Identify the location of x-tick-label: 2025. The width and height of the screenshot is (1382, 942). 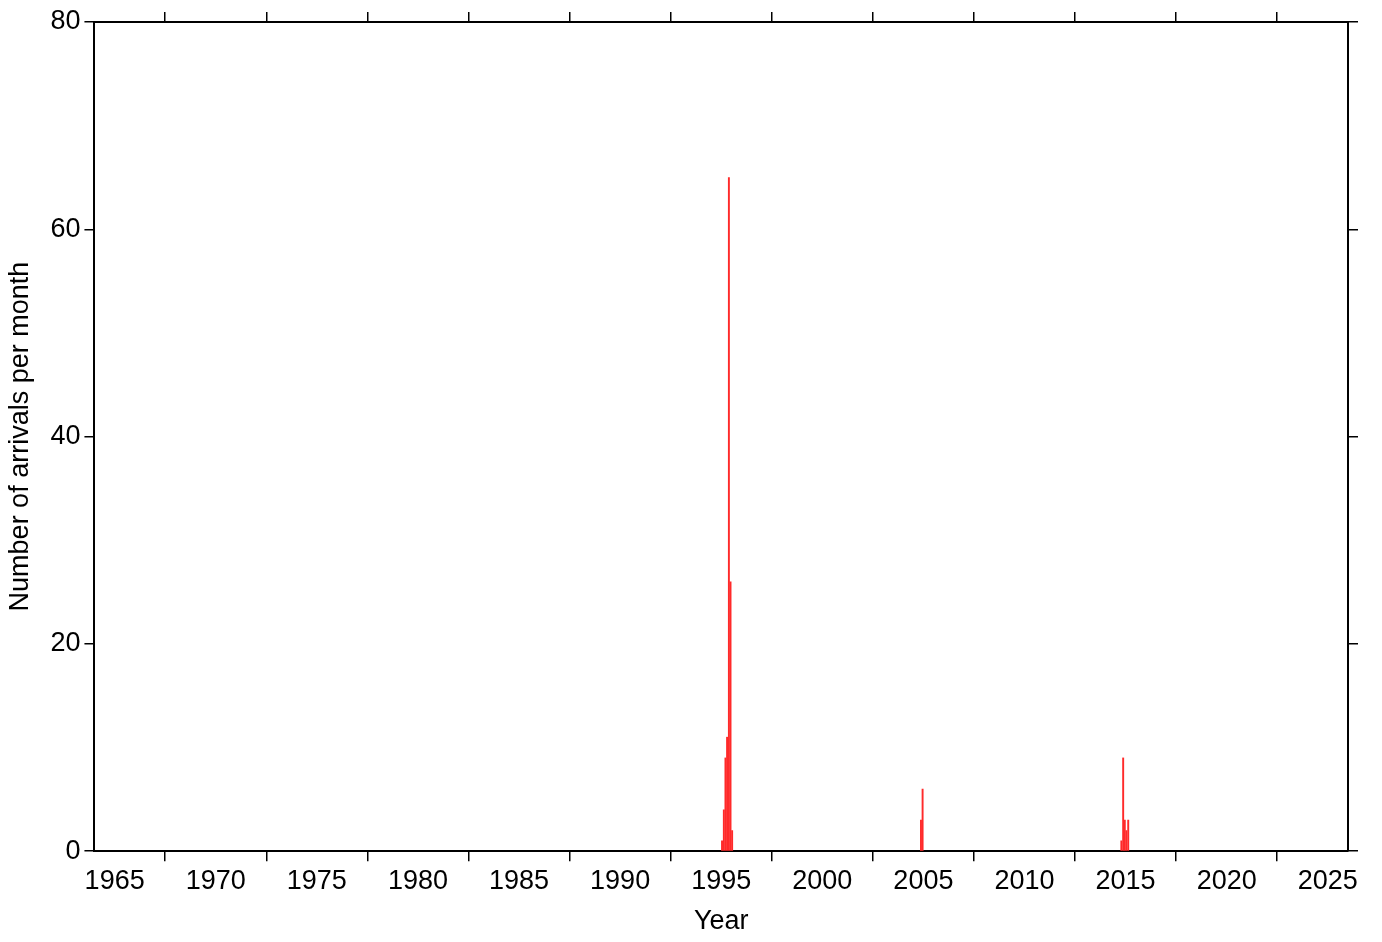
(1327, 879).